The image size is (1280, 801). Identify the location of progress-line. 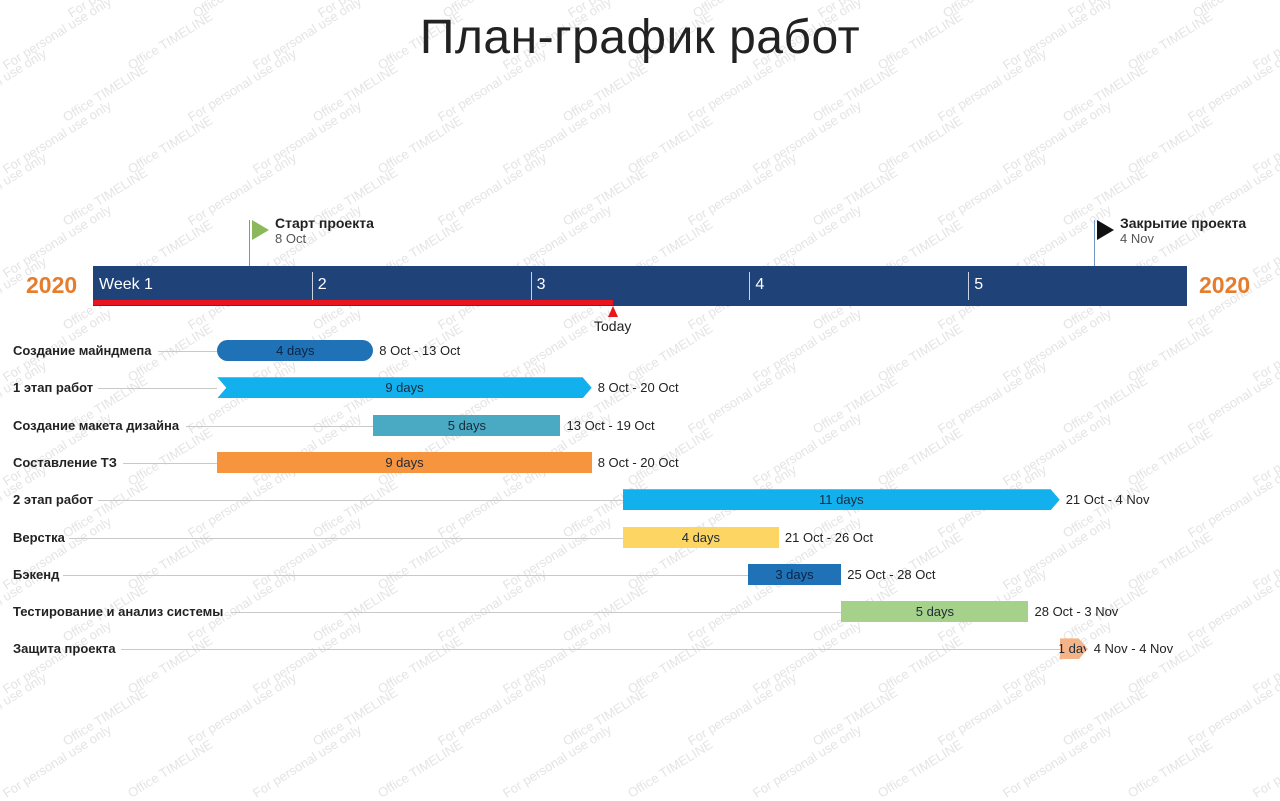
(353, 302).